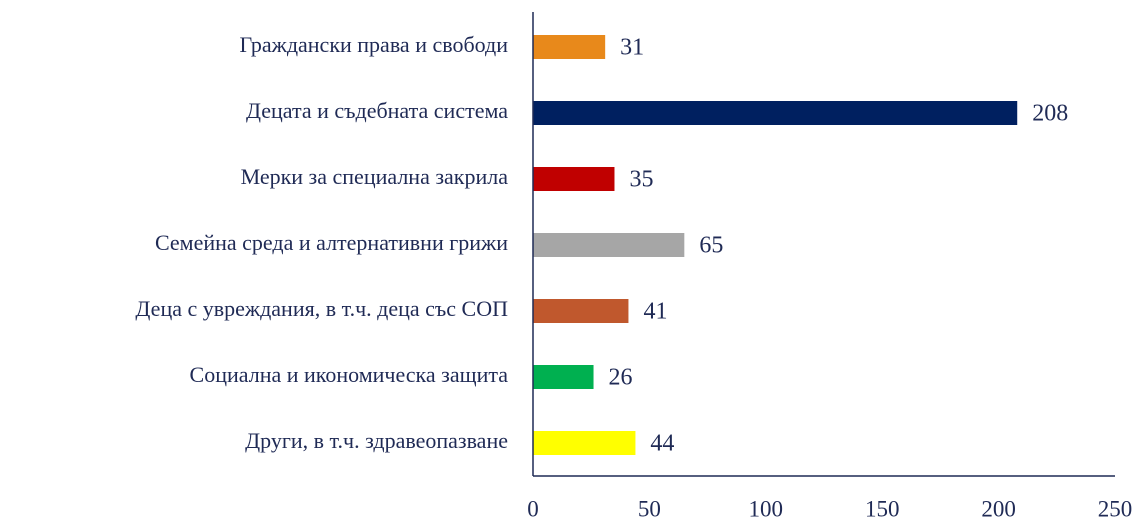  Describe the element at coordinates (662, 444) in the screenshot. I see `value-label: 44` at that location.